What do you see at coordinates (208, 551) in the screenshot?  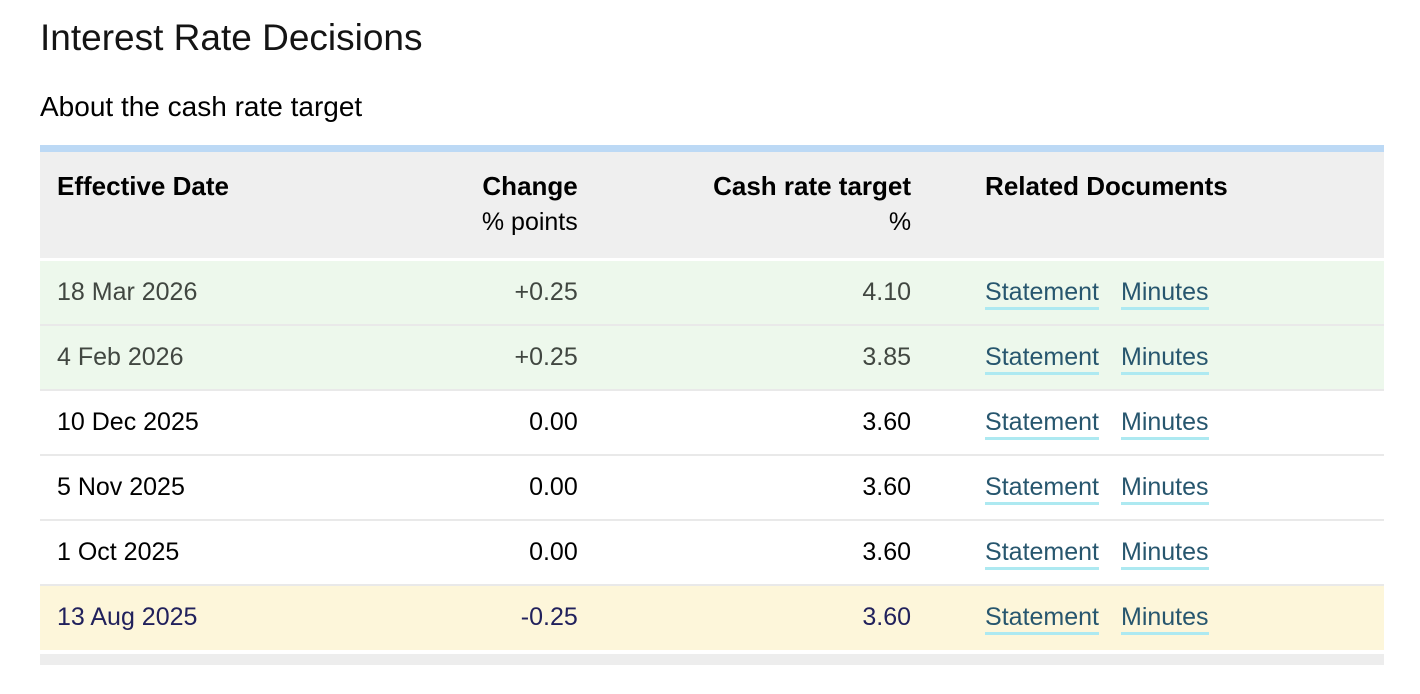 I see `effective-date-cell: 1 Oct 2025` at bounding box center [208, 551].